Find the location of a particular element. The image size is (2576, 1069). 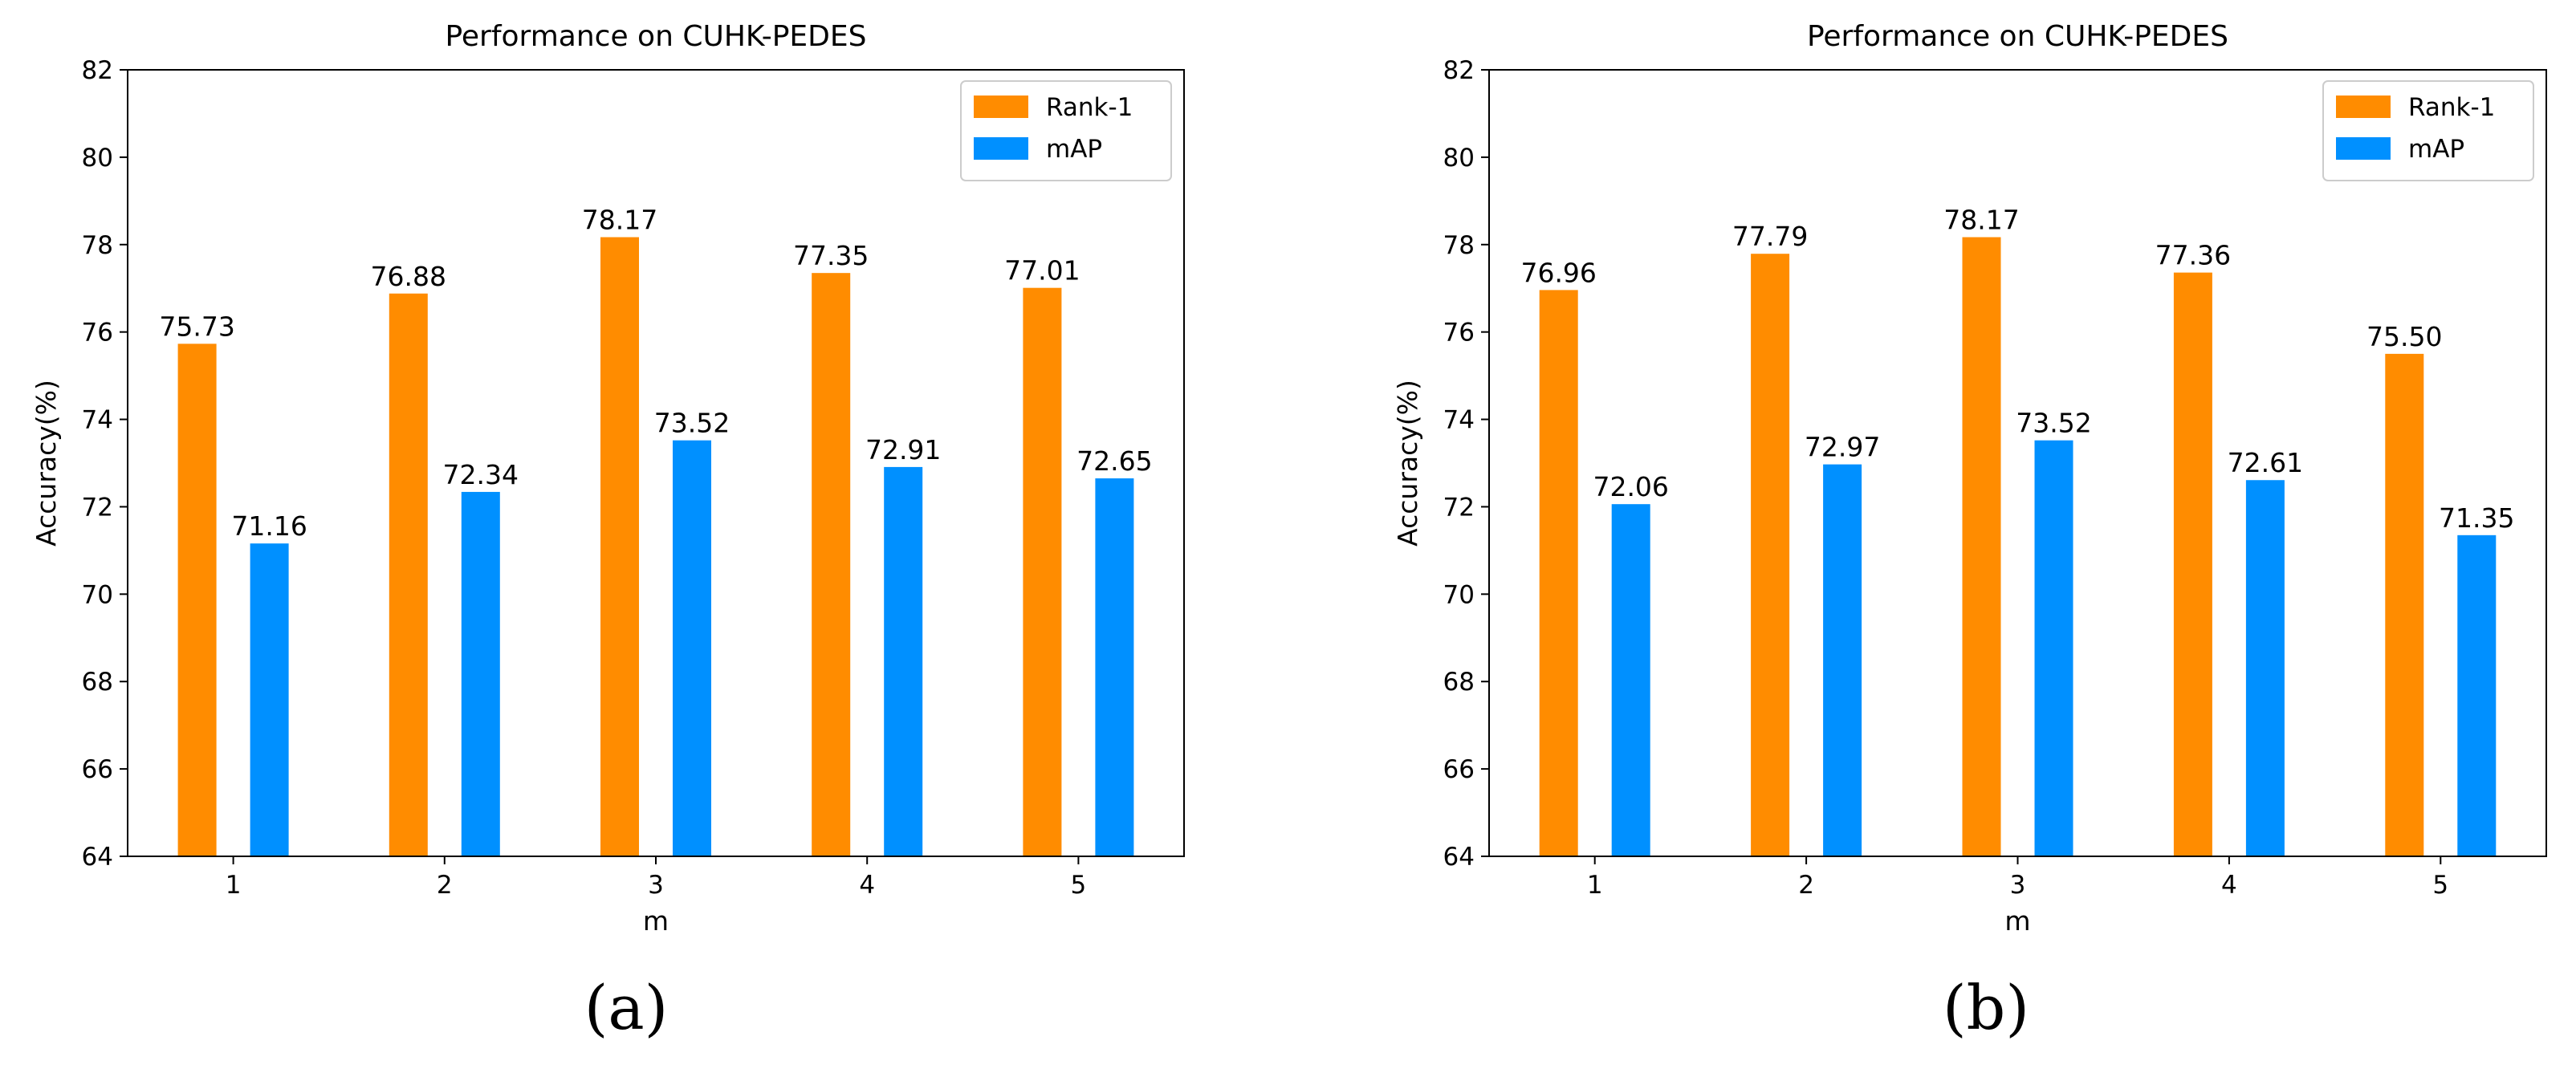

data-label-rank-1-4: 77.35 is located at coordinates (831, 255).